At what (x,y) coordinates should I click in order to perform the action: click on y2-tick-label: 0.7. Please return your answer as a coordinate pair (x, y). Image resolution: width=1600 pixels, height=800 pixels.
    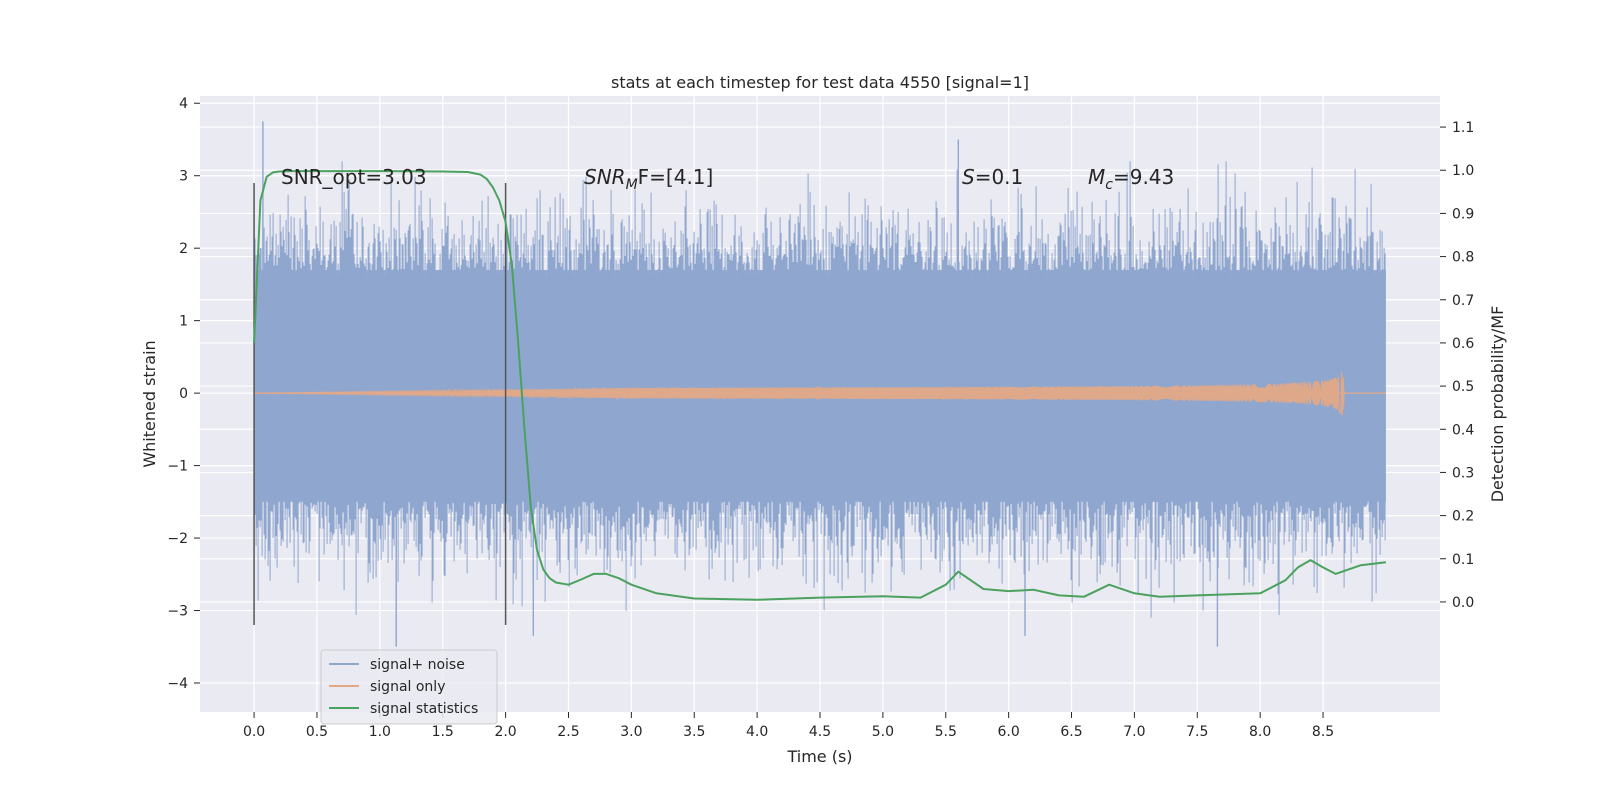
    Looking at the image, I should click on (1463, 301).